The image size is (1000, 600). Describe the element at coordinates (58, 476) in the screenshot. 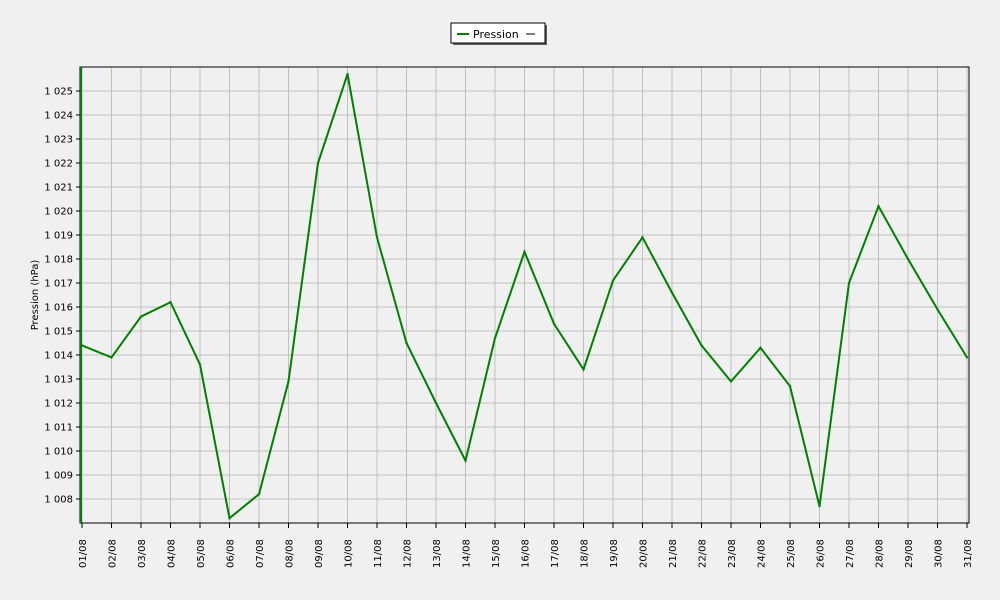

I see `y-tick-label: 1 009` at that location.